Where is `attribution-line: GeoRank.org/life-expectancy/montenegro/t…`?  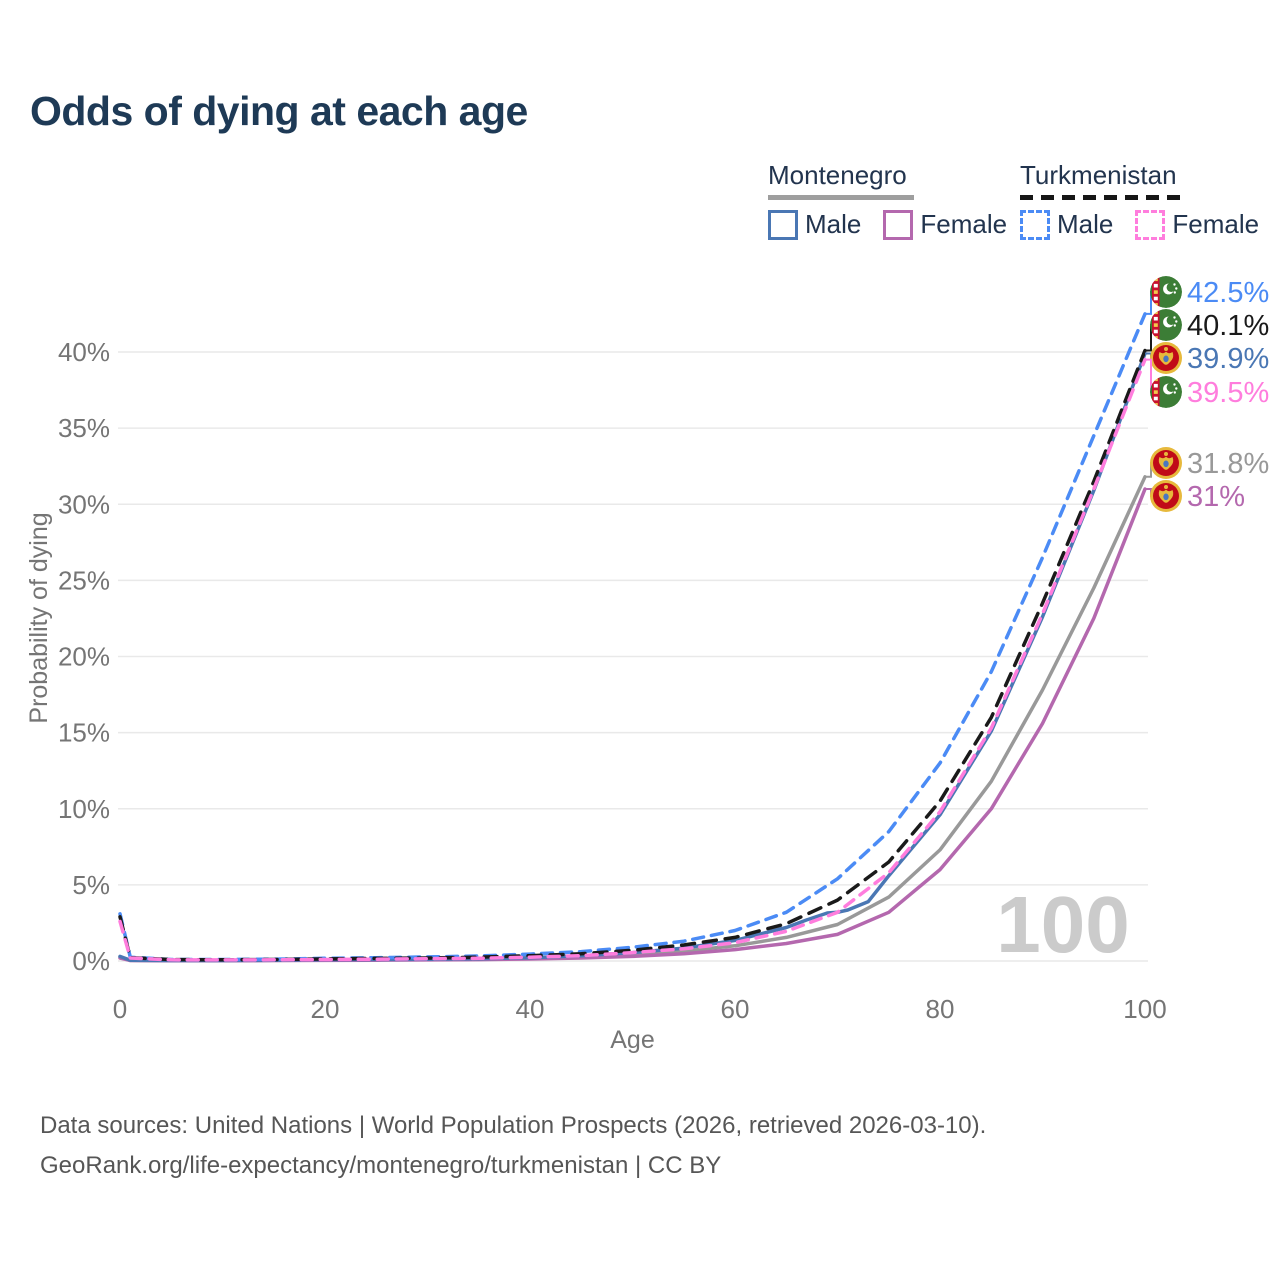
attribution-line: GeoRank.org/life-expectancy/montenegro/t… is located at coordinates (381, 1165).